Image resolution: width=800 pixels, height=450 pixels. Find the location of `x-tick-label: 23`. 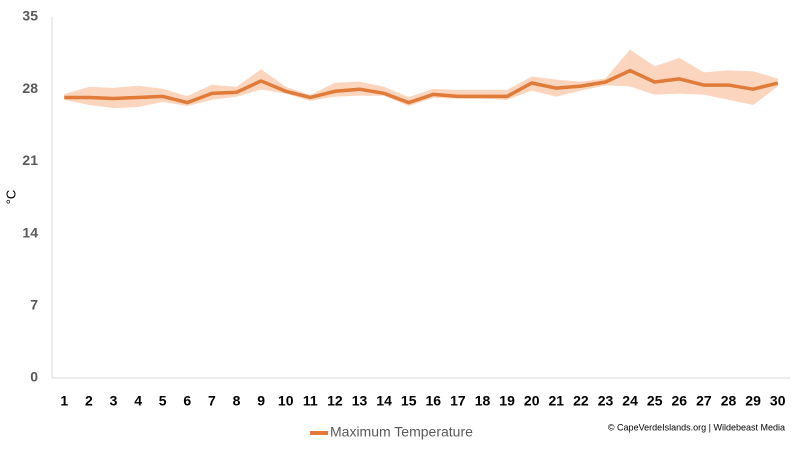

x-tick-label: 23 is located at coordinates (606, 401).